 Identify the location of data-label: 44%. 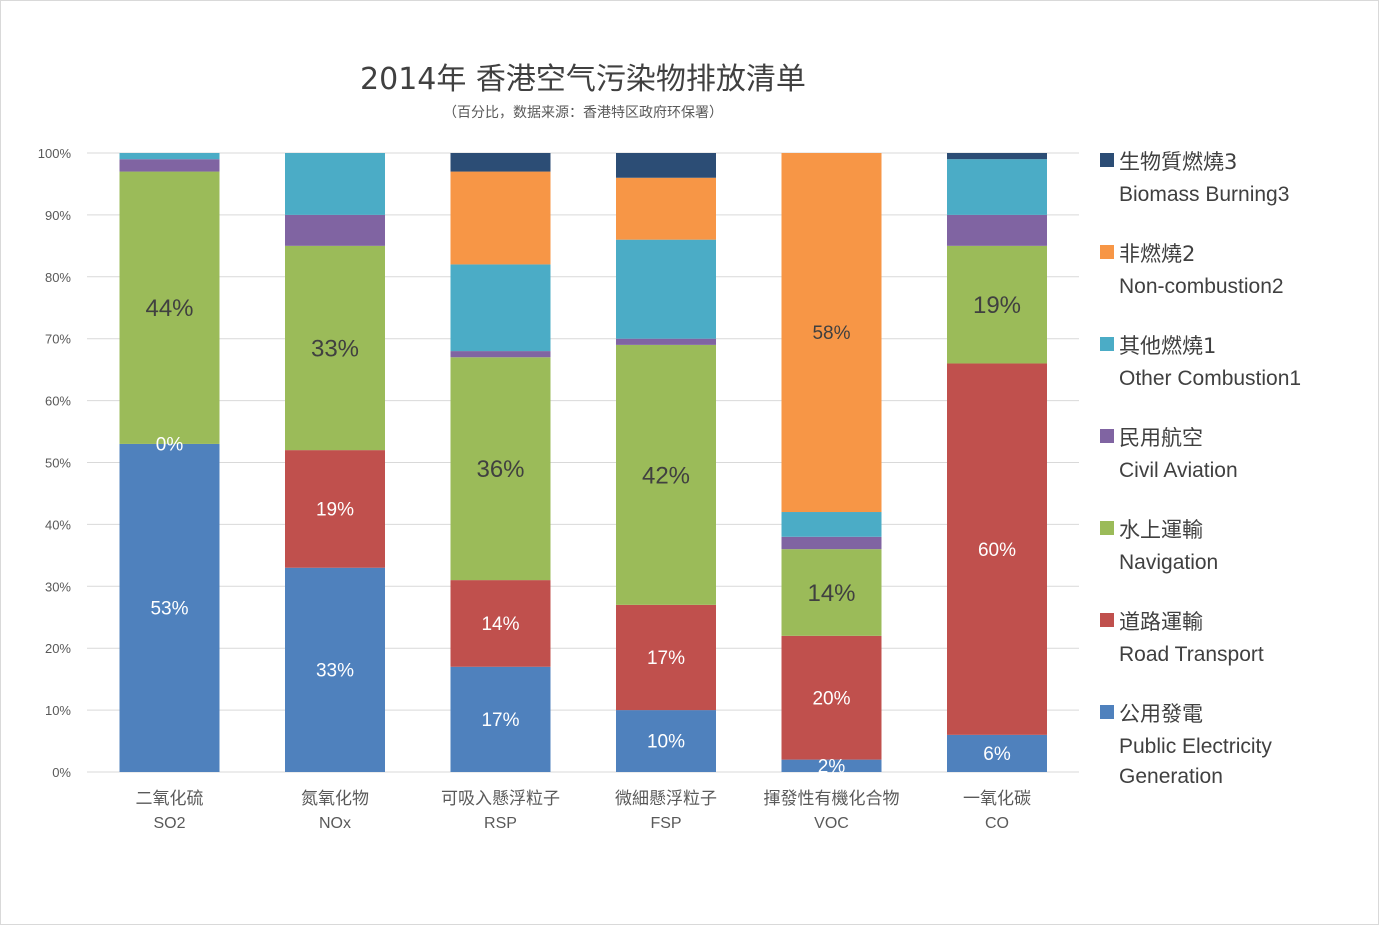
(169, 308).